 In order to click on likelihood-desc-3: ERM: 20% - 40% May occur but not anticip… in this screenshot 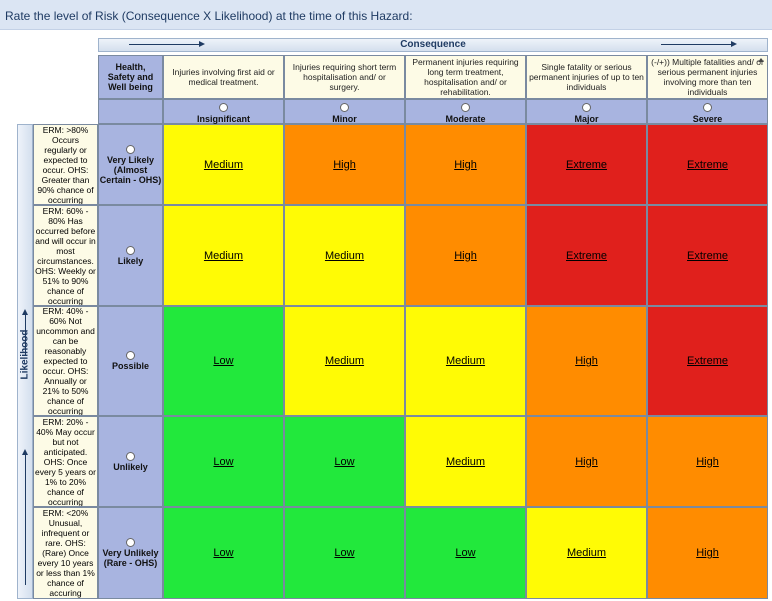, I will do `click(65, 461)`.